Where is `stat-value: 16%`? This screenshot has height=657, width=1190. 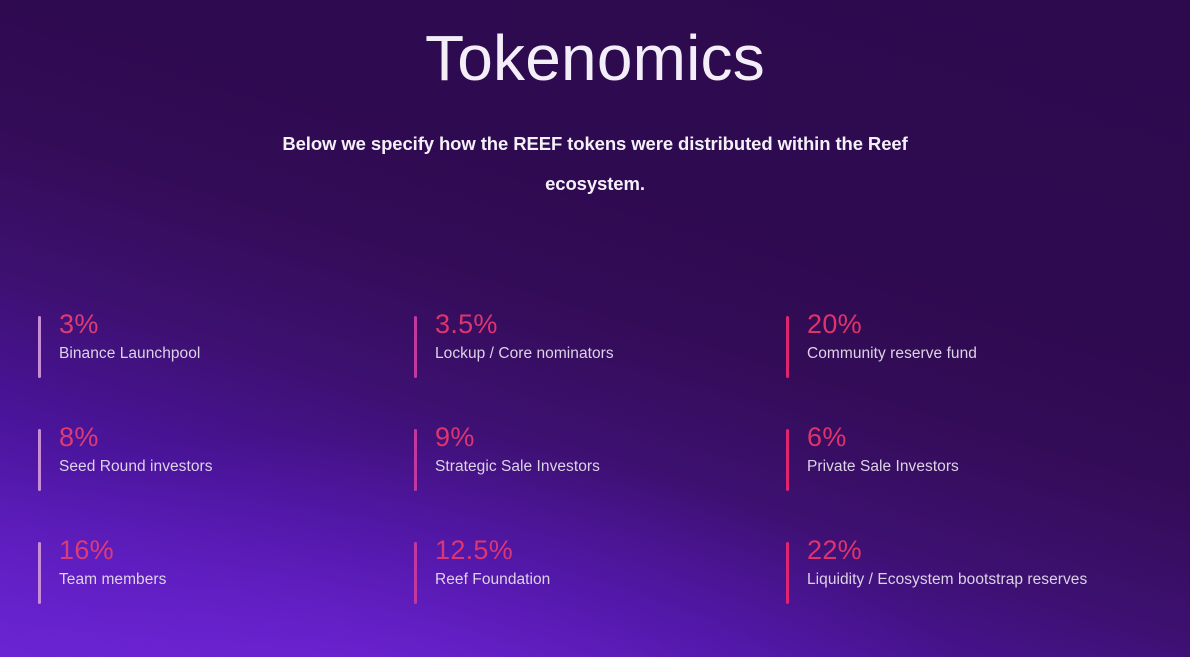
stat-value: 16% is located at coordinates (86, 550).